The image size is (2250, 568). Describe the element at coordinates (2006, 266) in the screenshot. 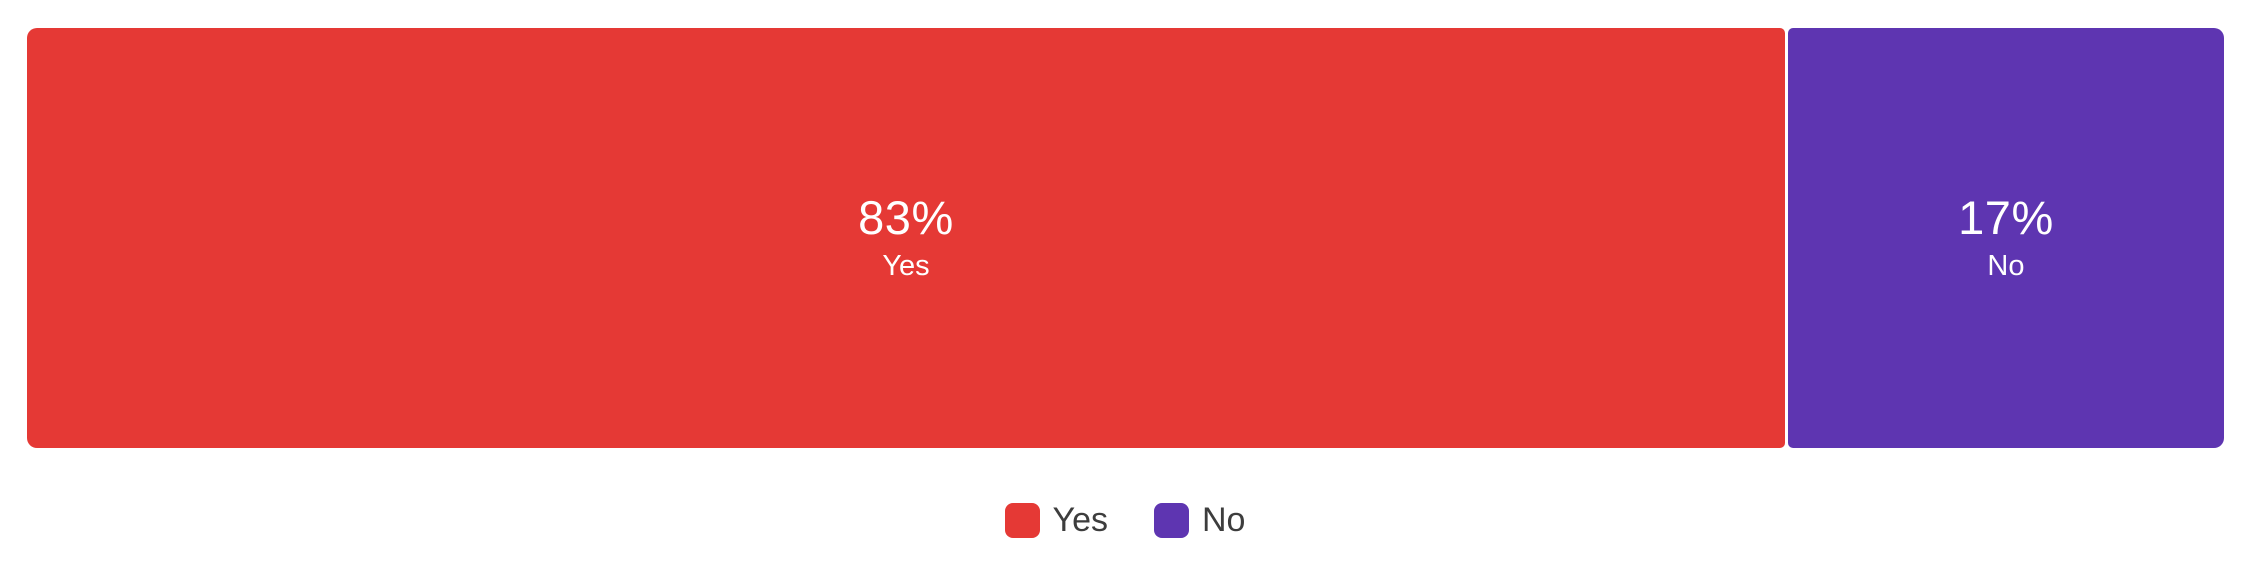

I see `segment-label-no: No` at that location.